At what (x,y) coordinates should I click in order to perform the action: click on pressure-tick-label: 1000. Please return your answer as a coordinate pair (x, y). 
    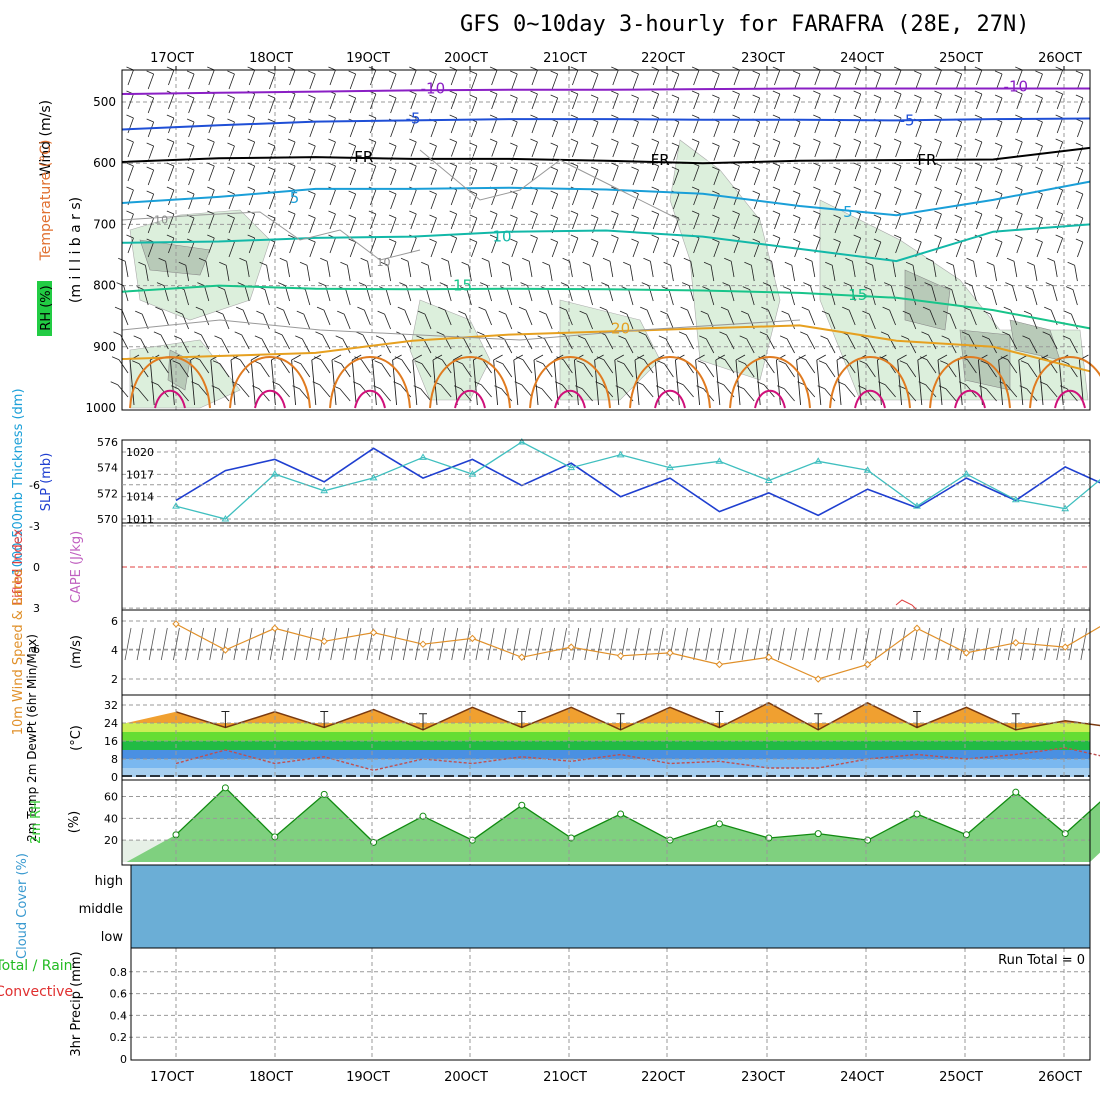
    Looking at the image, I should click on (100, 408).